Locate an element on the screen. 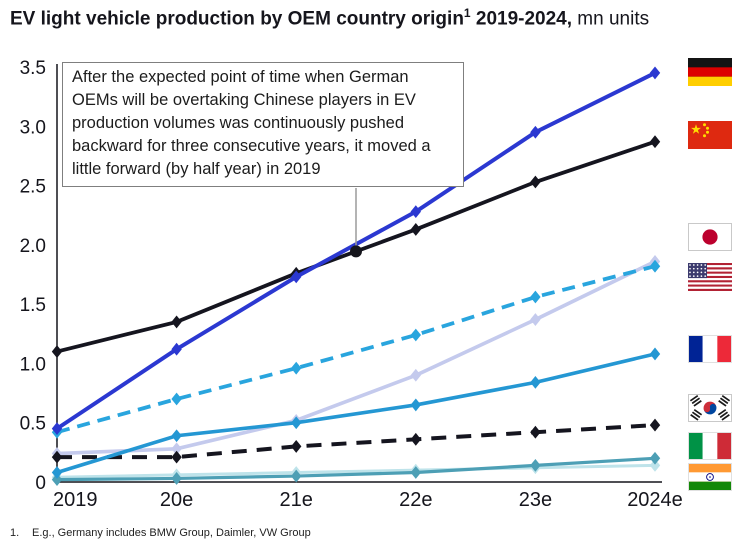 The width and height of the screenshot is (744, 546). series-line-india is located at coordinates (356, 471).